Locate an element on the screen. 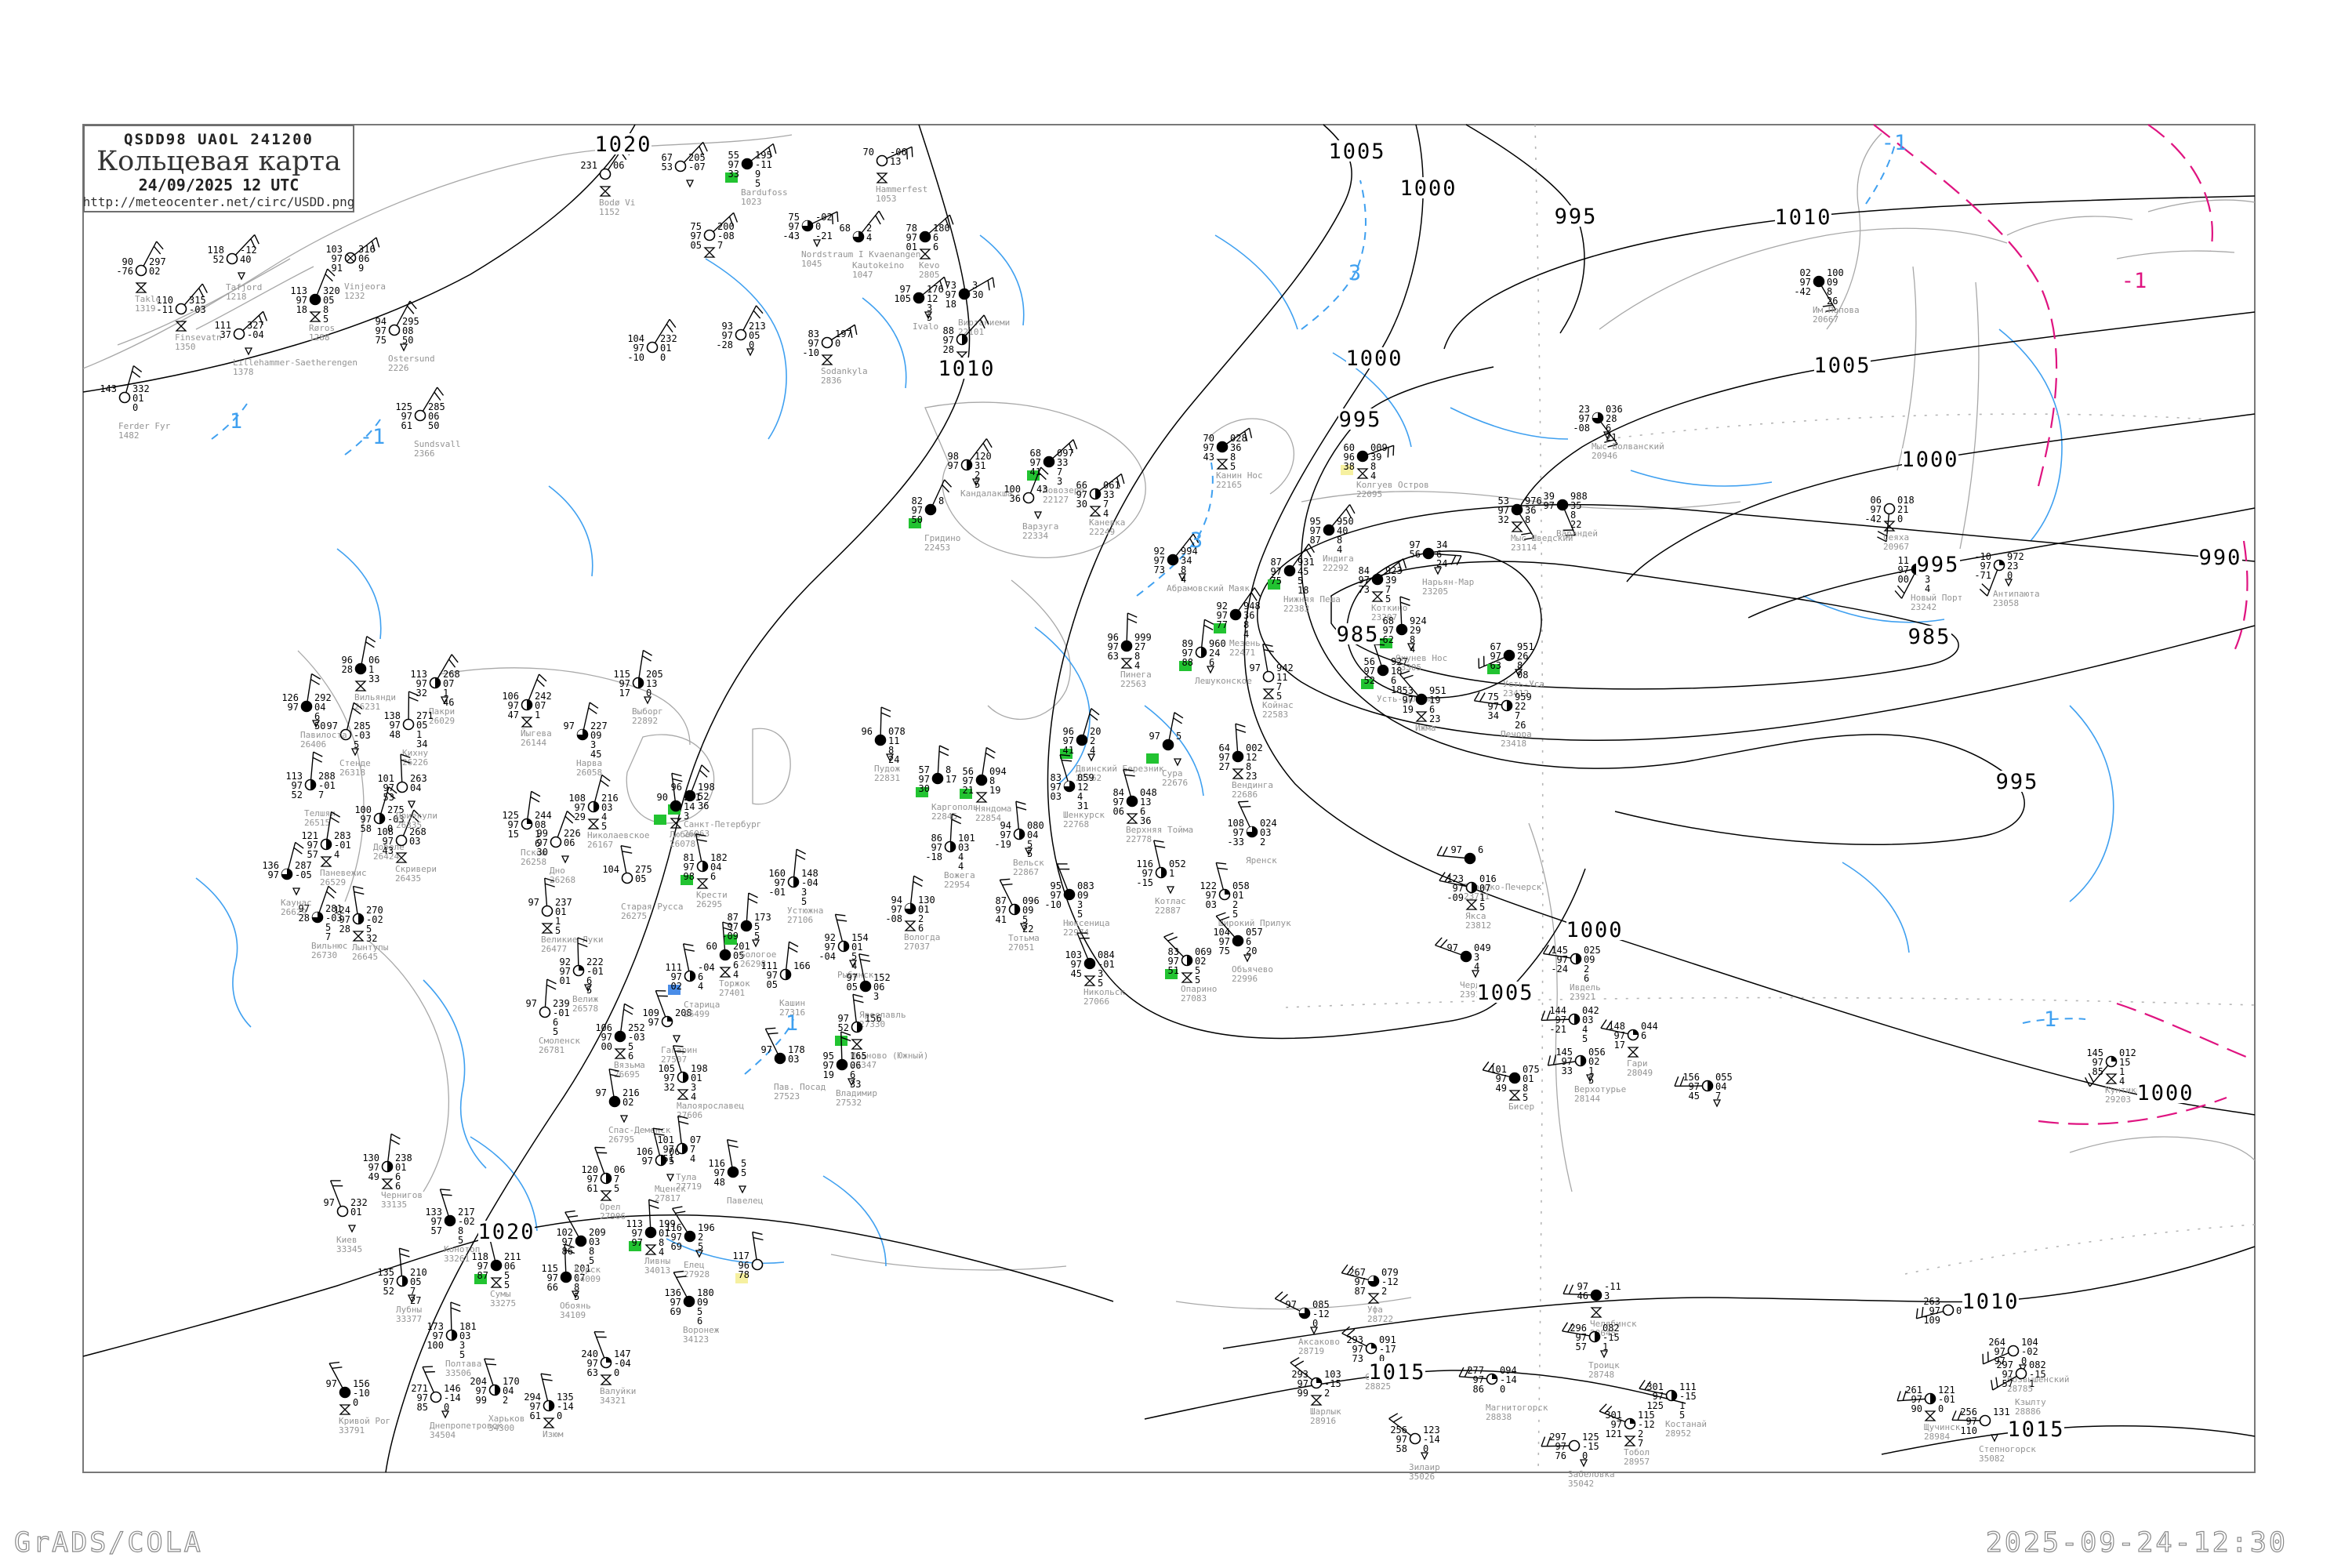  svg-text: 27 is located at coordinates (1224, 766).